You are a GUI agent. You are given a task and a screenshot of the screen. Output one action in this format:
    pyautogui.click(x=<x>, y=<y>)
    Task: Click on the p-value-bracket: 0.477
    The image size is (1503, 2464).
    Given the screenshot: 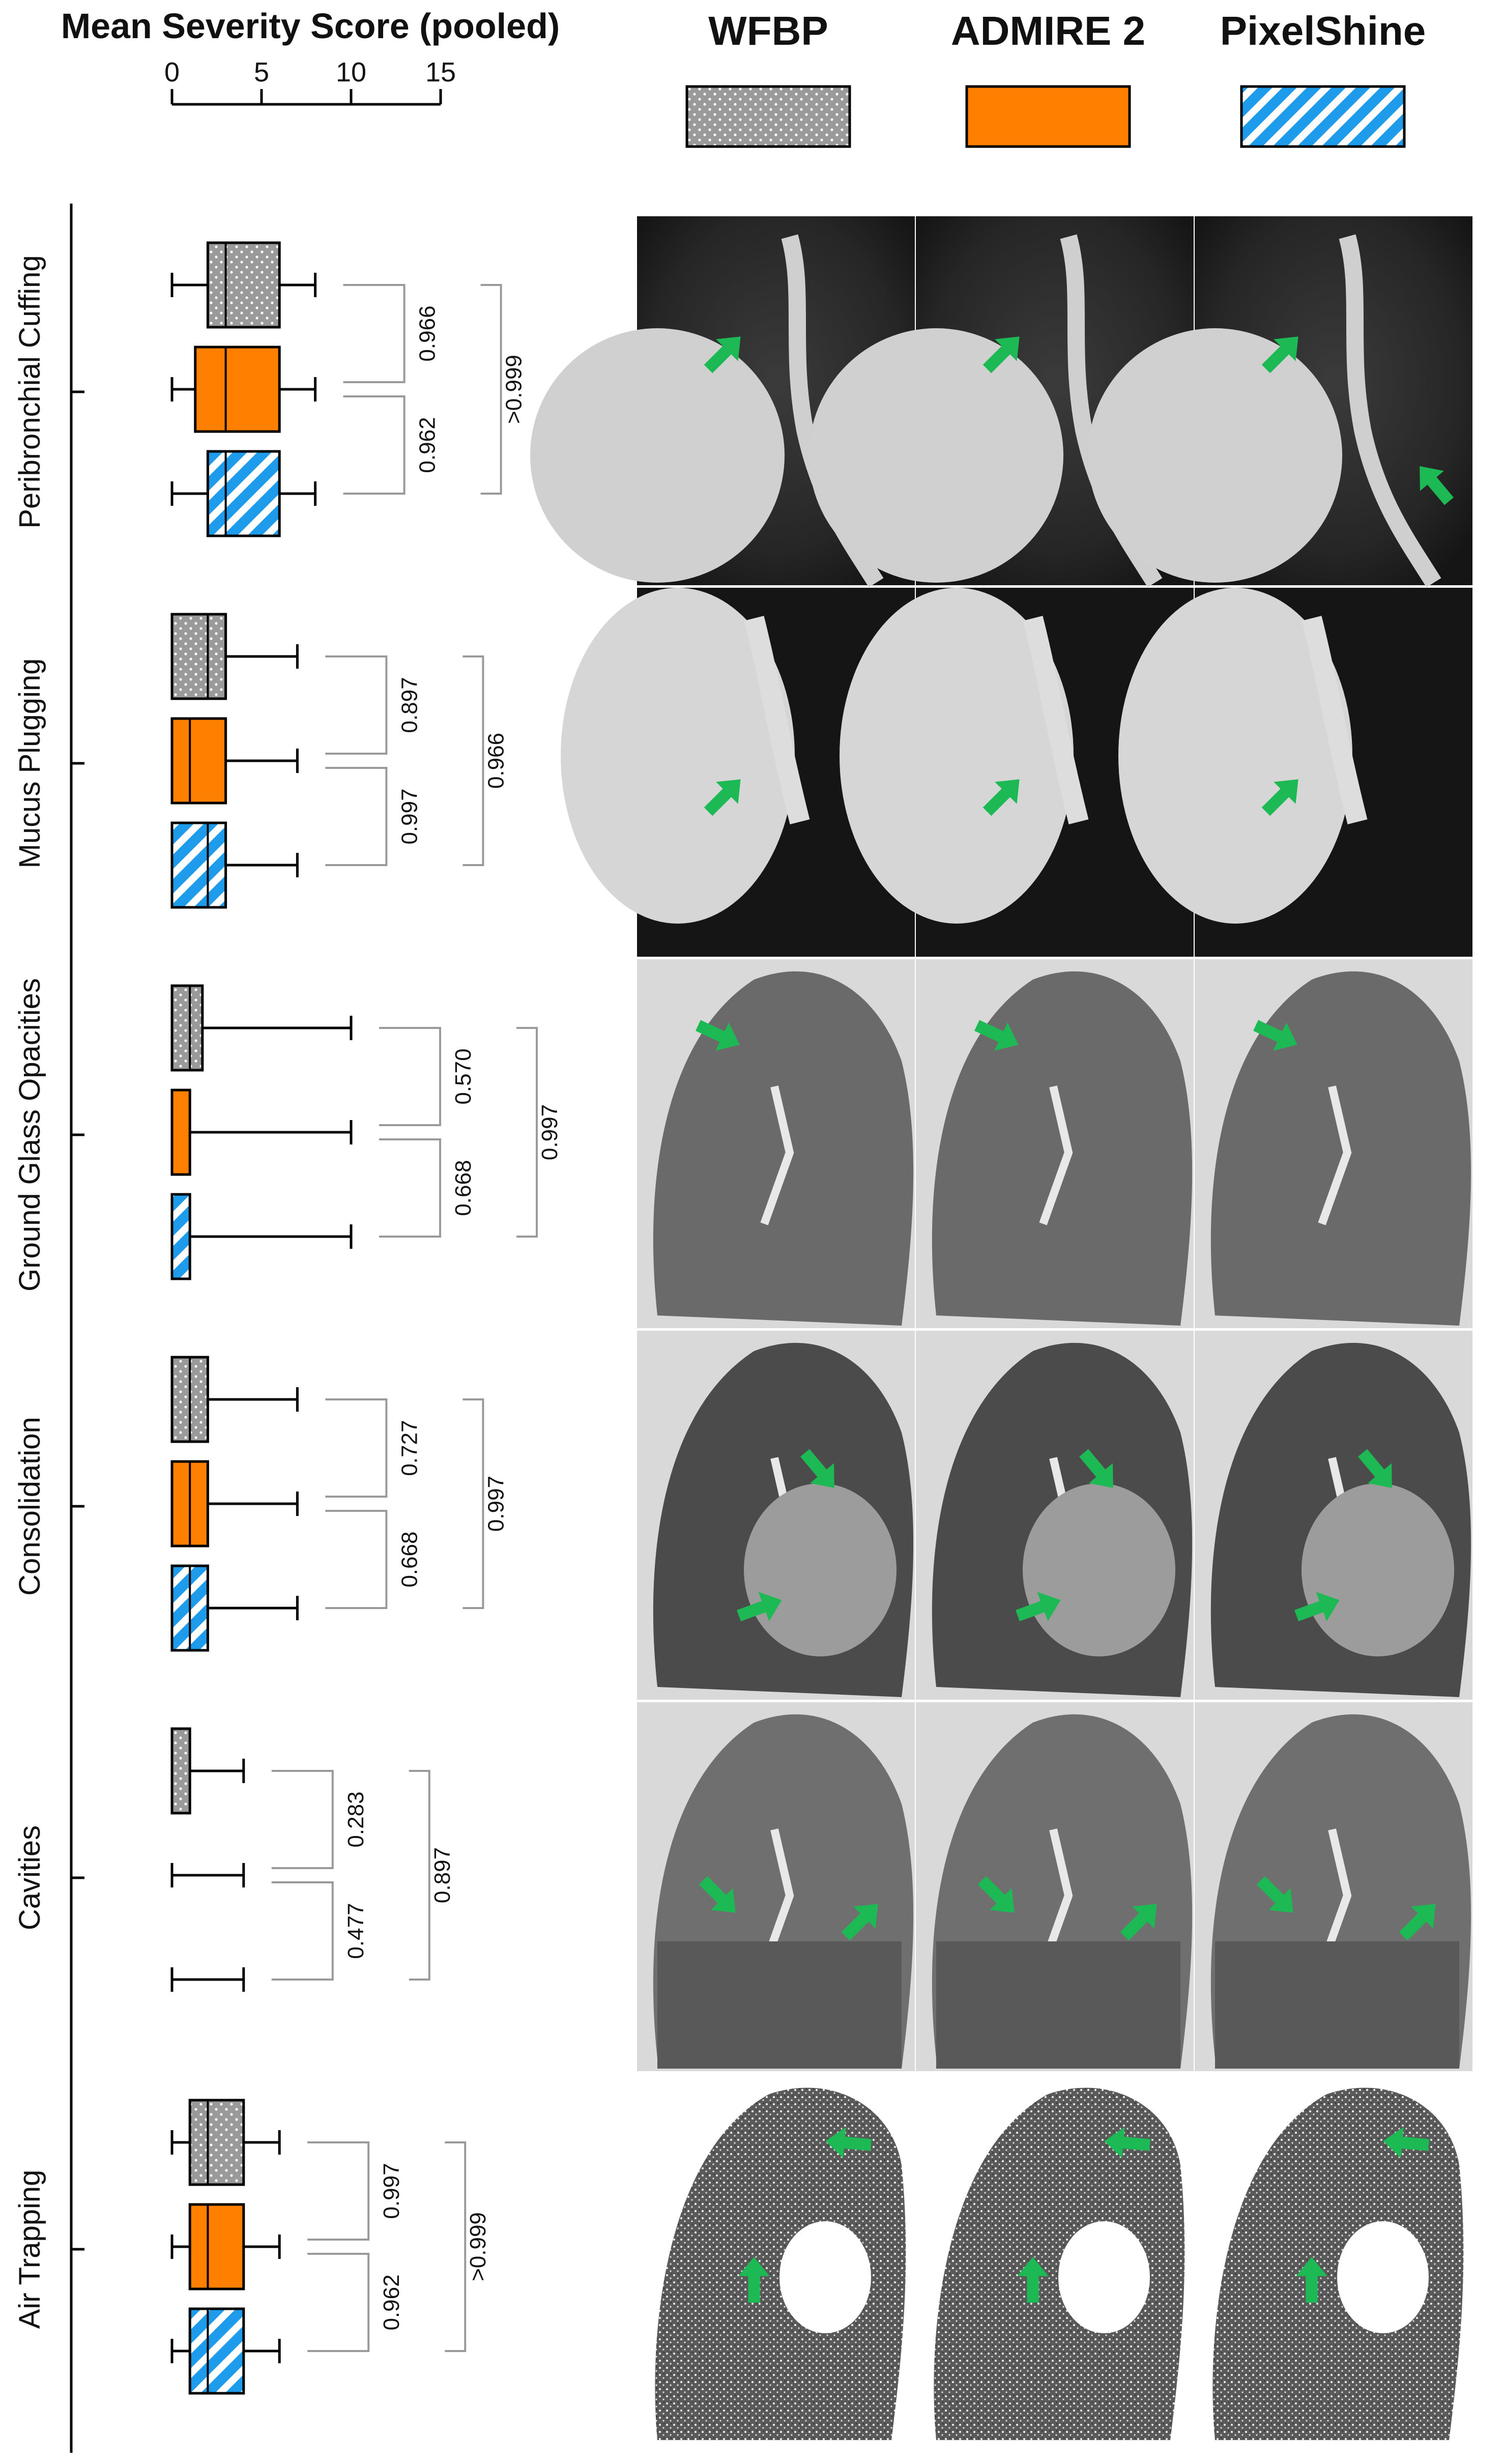 What is the action you would take?
    pyautogui.click(x=319, y=1931)
    